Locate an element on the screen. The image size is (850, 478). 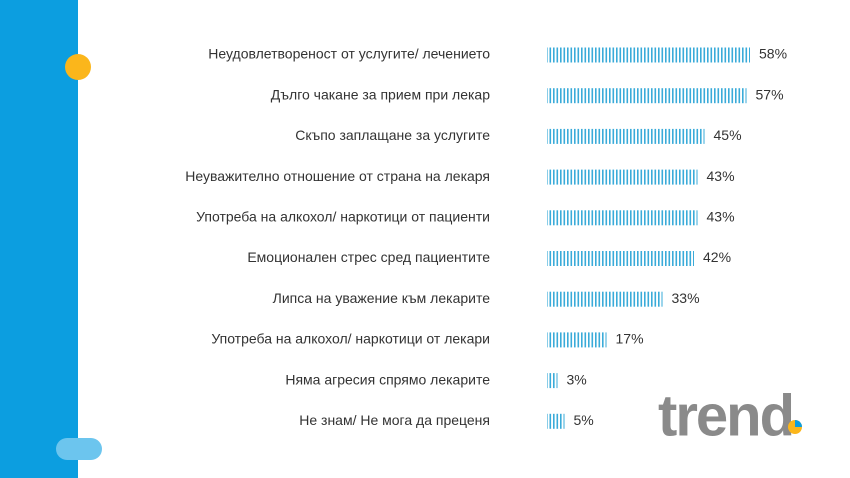
decor-circle is located at coordinates (78, 67).